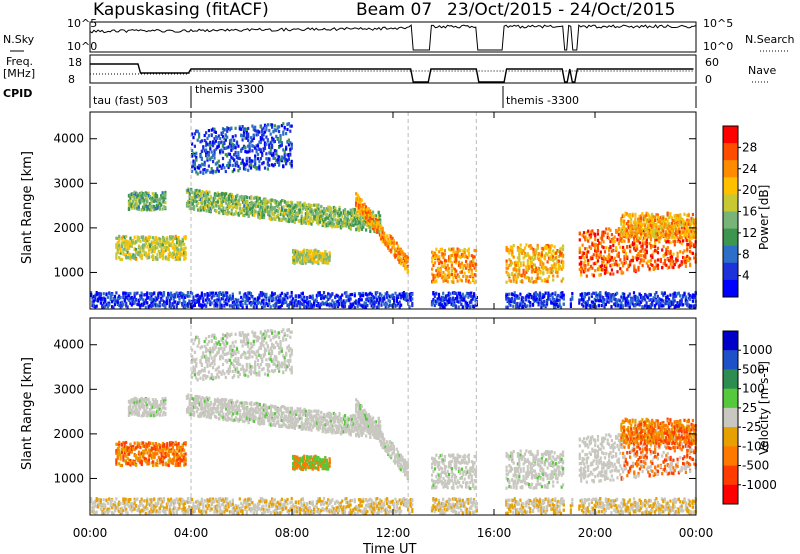 The height and width of the screenshot is (554, 800). I want to click on strip-lines, so click(393, 53).